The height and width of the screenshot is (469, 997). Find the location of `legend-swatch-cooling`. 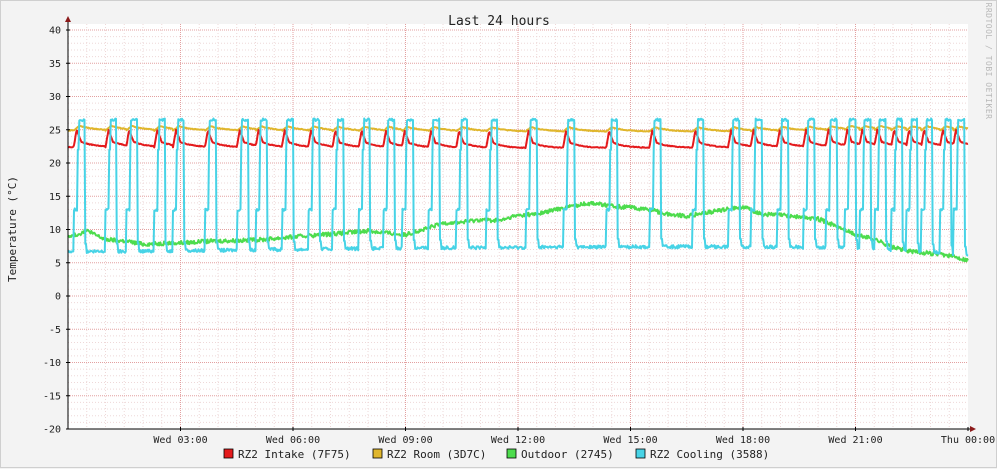

legend-swatch-cooling is located at coordinates (640, 453).